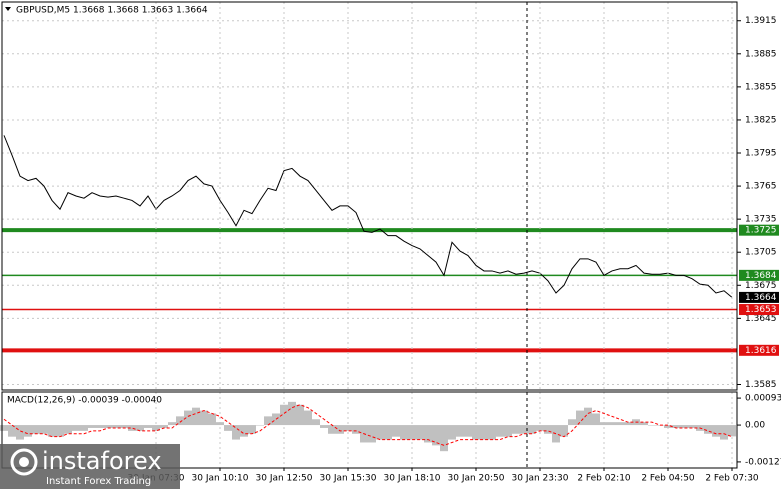 The height and width of the screenshot is (489, 781). I want to click on x-tick-label: 30 Jan 18:10, so click(412, 479).